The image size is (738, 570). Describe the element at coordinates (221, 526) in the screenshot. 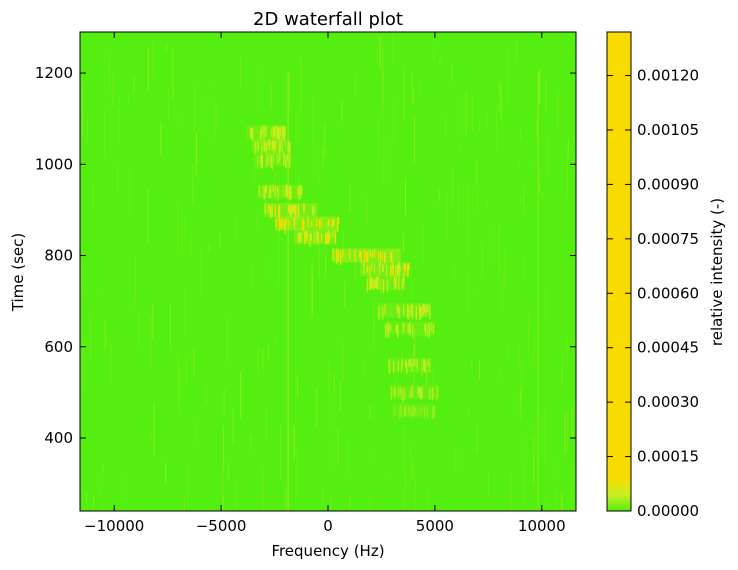

I see `x-tick-label: −5000` at that location.